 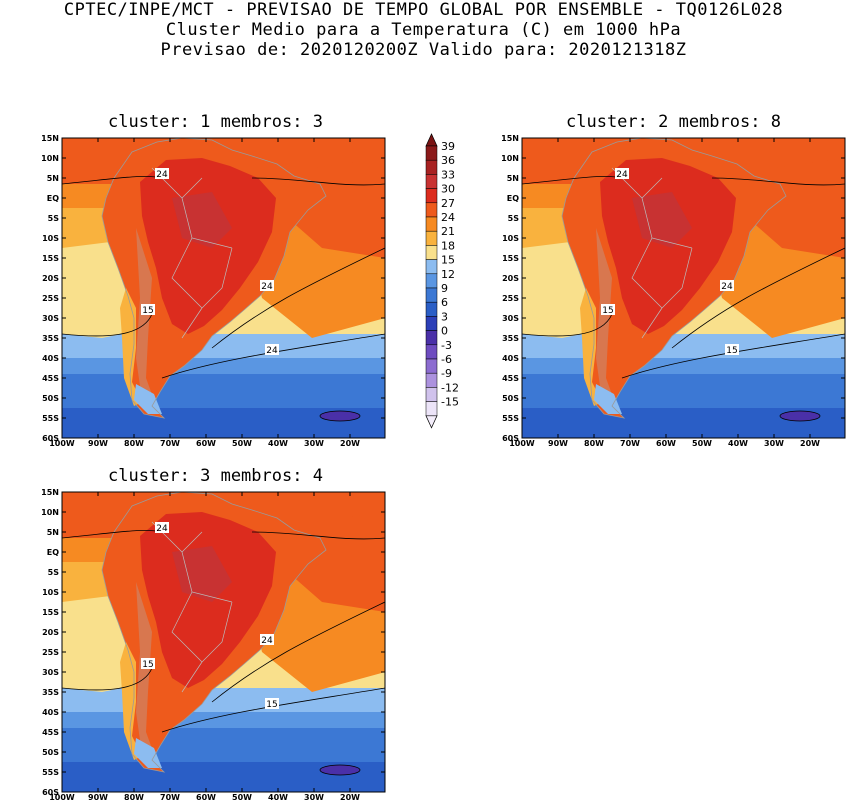 I want to click on map-frame, so click(x=223, y=642).